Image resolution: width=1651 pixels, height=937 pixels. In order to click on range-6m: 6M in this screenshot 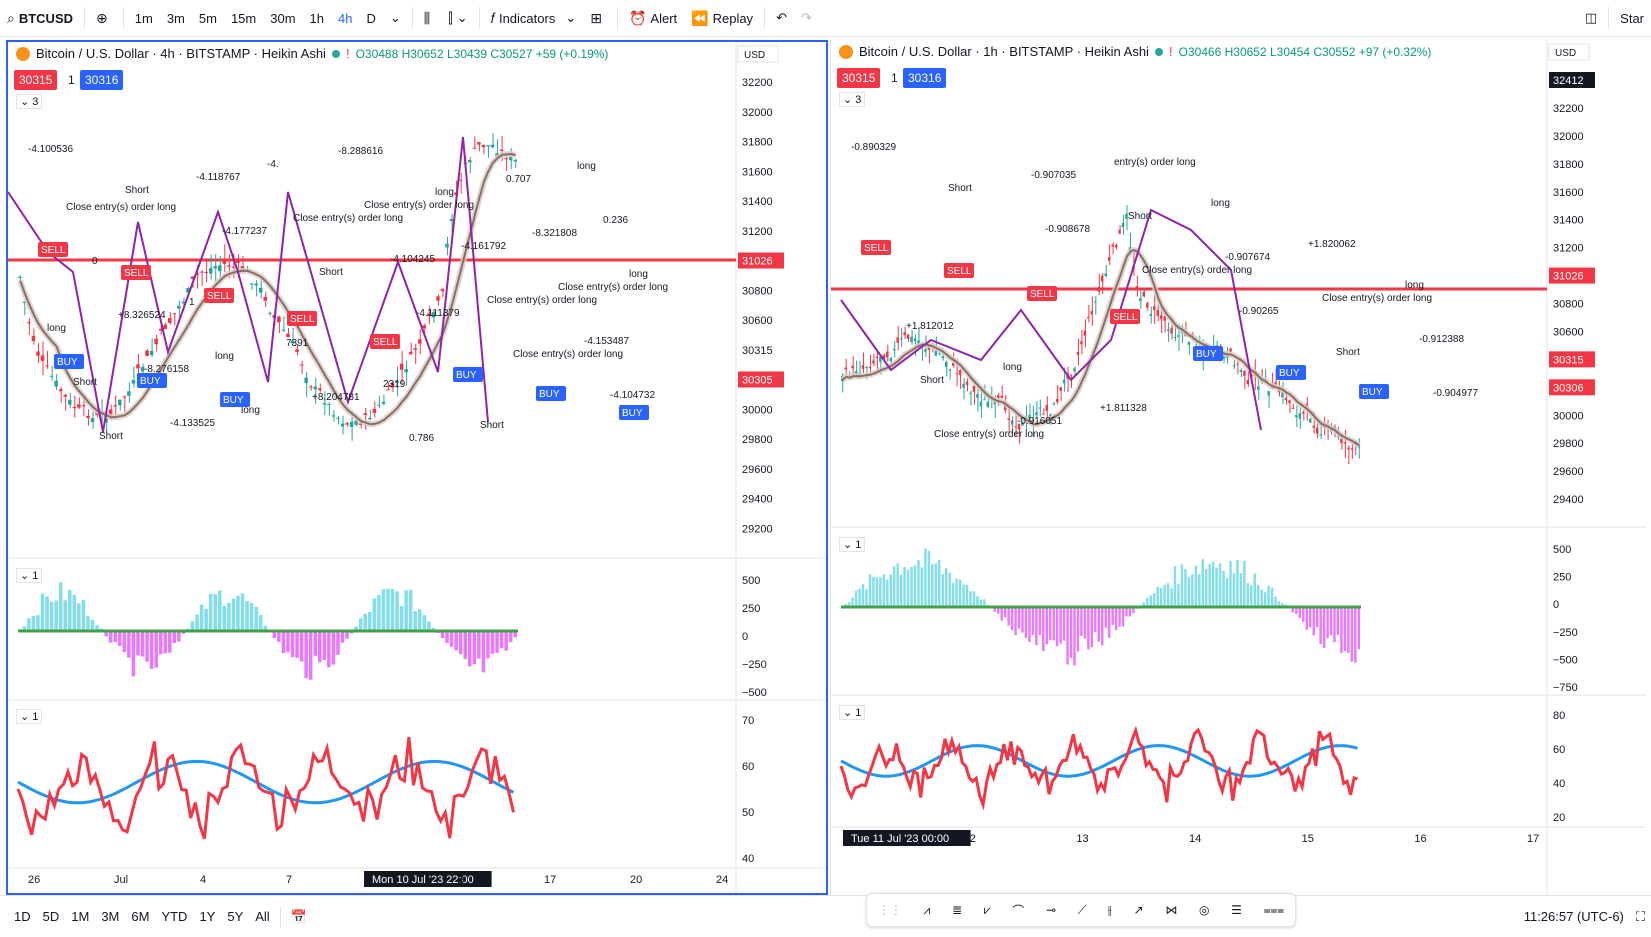, I will do `click(140, 916)`.